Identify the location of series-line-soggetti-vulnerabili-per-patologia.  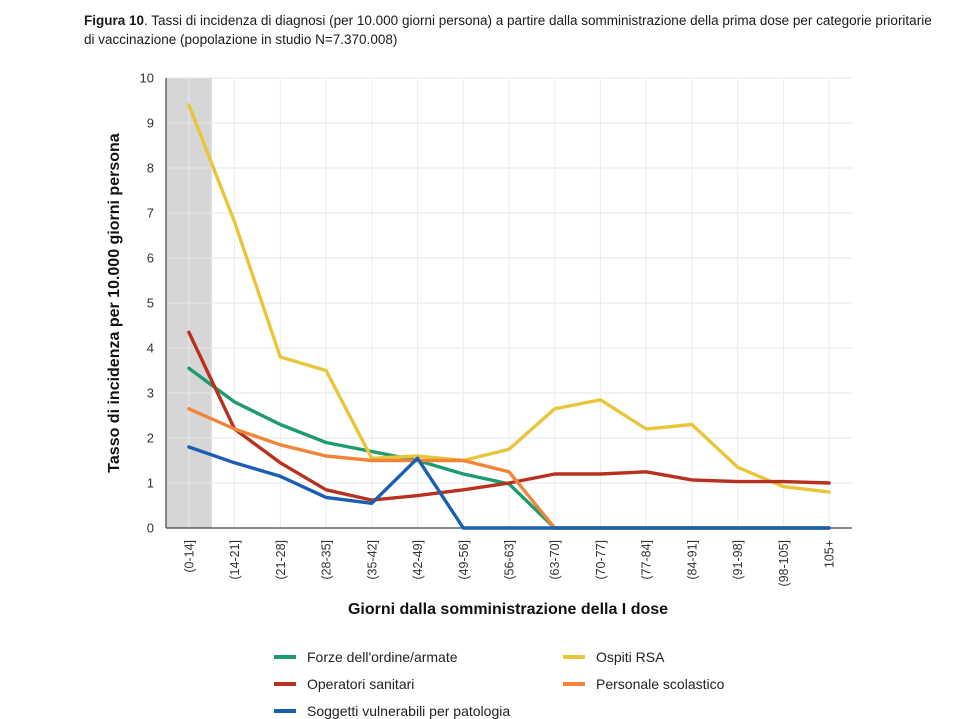
(509, 487).